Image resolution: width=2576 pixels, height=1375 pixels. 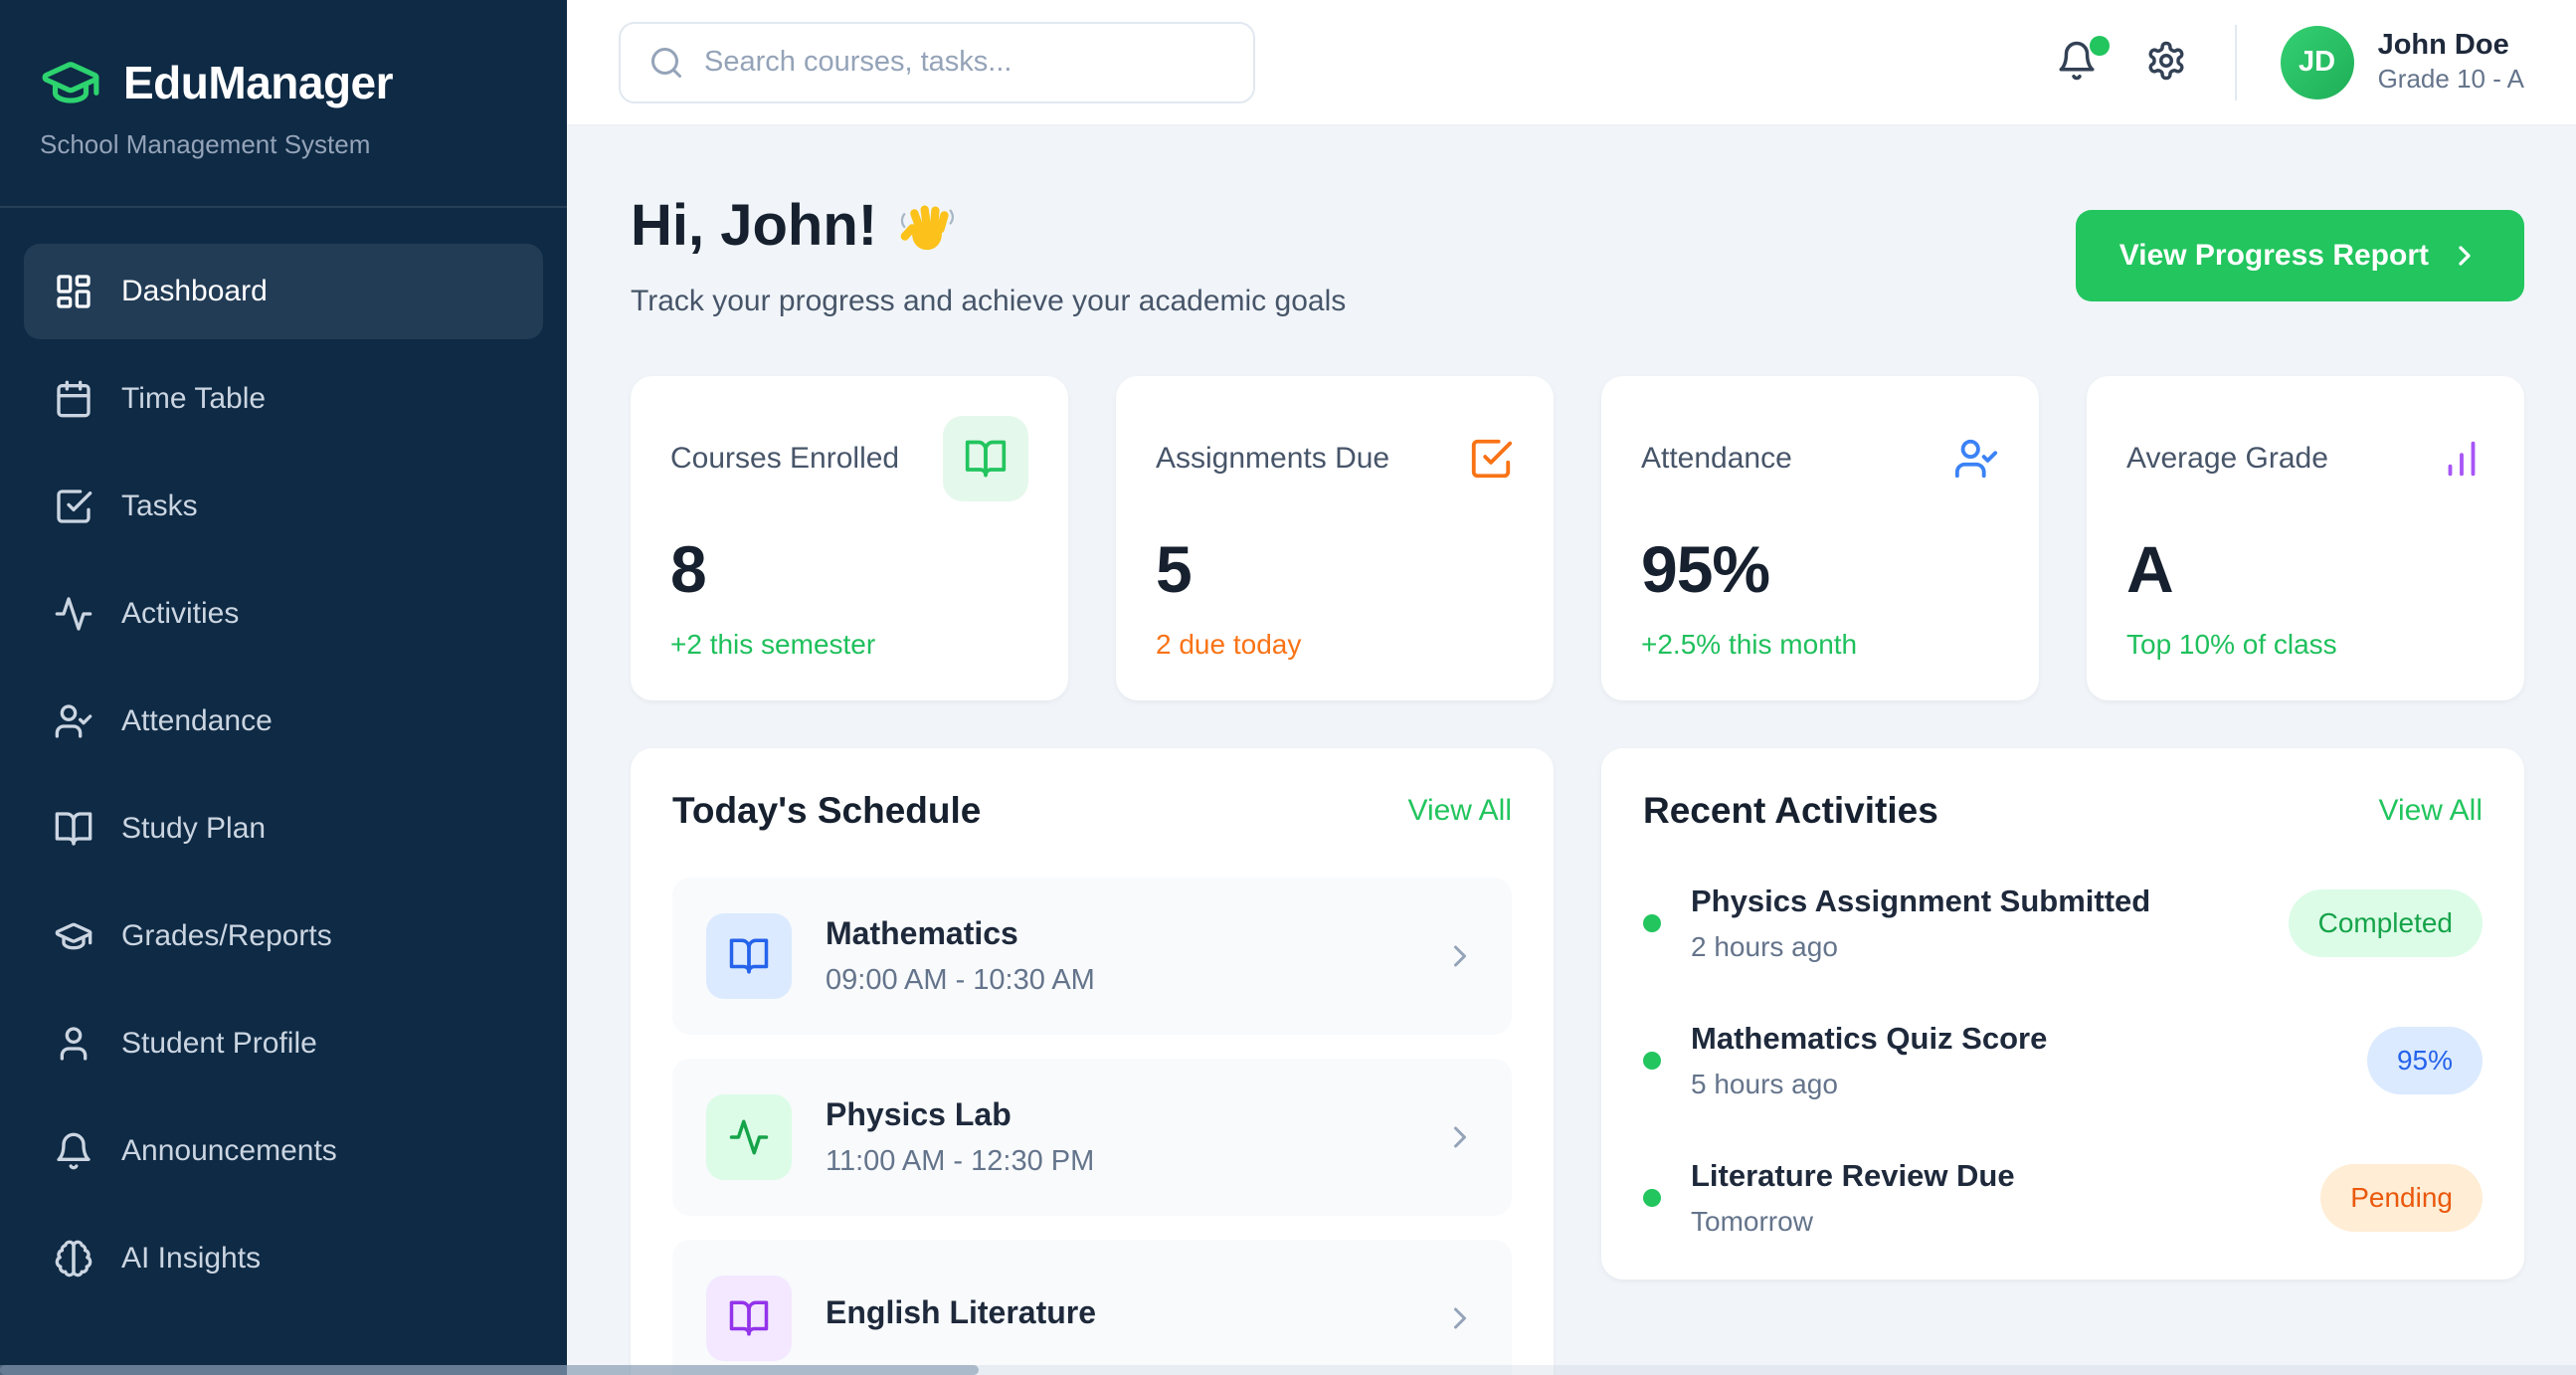 I want to click on search-input, so click(x=964, y=62).